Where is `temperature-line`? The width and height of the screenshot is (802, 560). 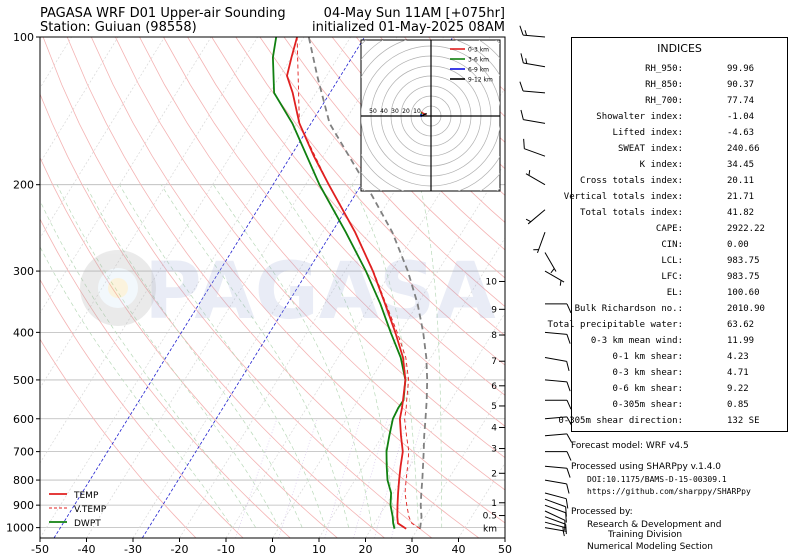 temperature-line is located at coordinates (346, 283).